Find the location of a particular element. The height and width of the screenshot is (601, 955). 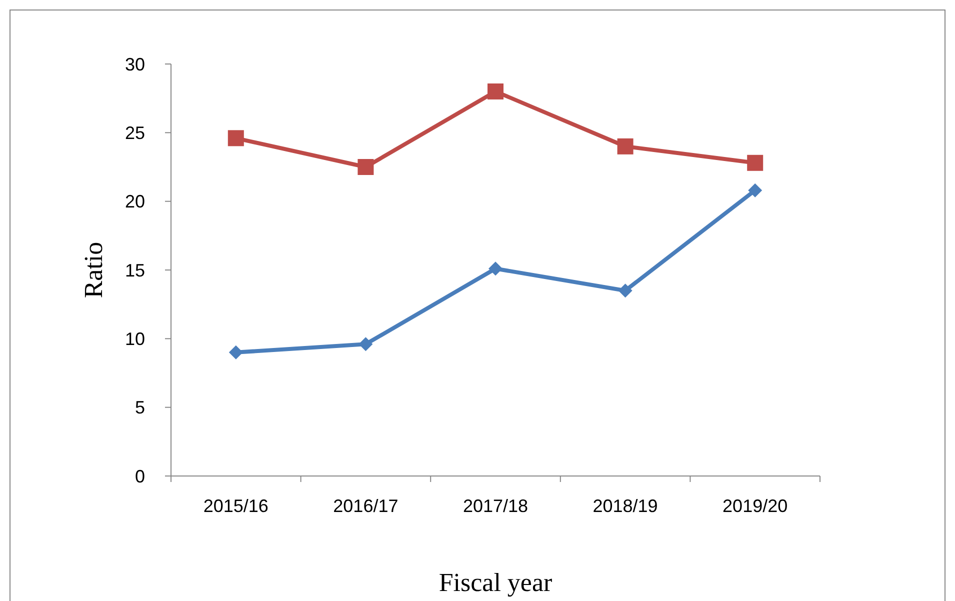

y-tick-label: 25 is located at coordinates (134, 132).